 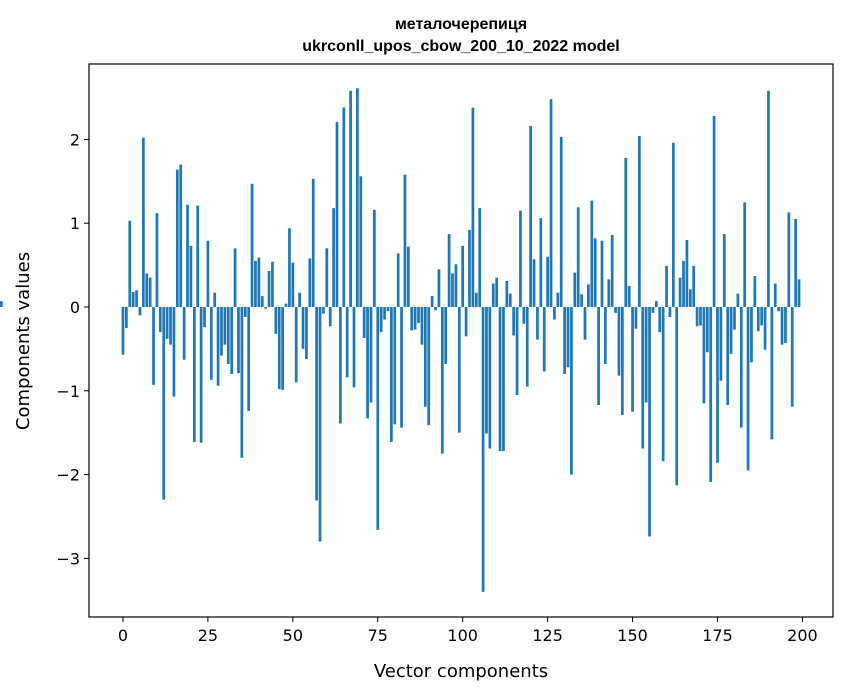 What do you see at coordinates (547, 635) in the screenshot?
I see `x-tick-label: 125` at bounding box center [547, 635].